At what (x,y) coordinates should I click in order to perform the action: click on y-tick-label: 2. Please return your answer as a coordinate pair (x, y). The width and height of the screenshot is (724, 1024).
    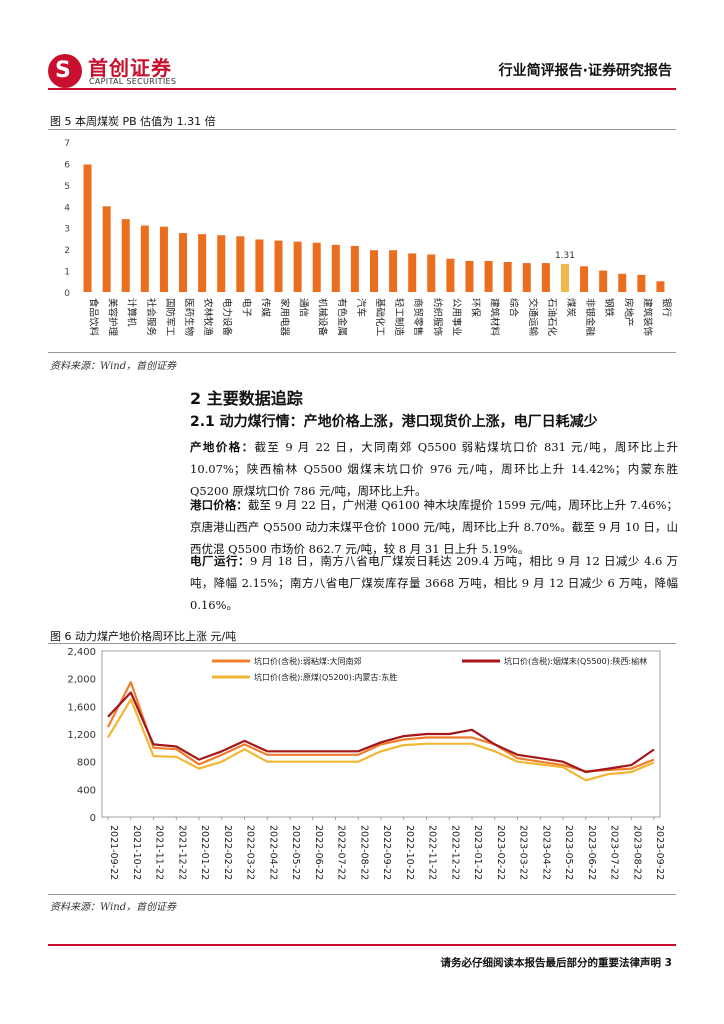
    Looking at the image, I should click on (67, 251).